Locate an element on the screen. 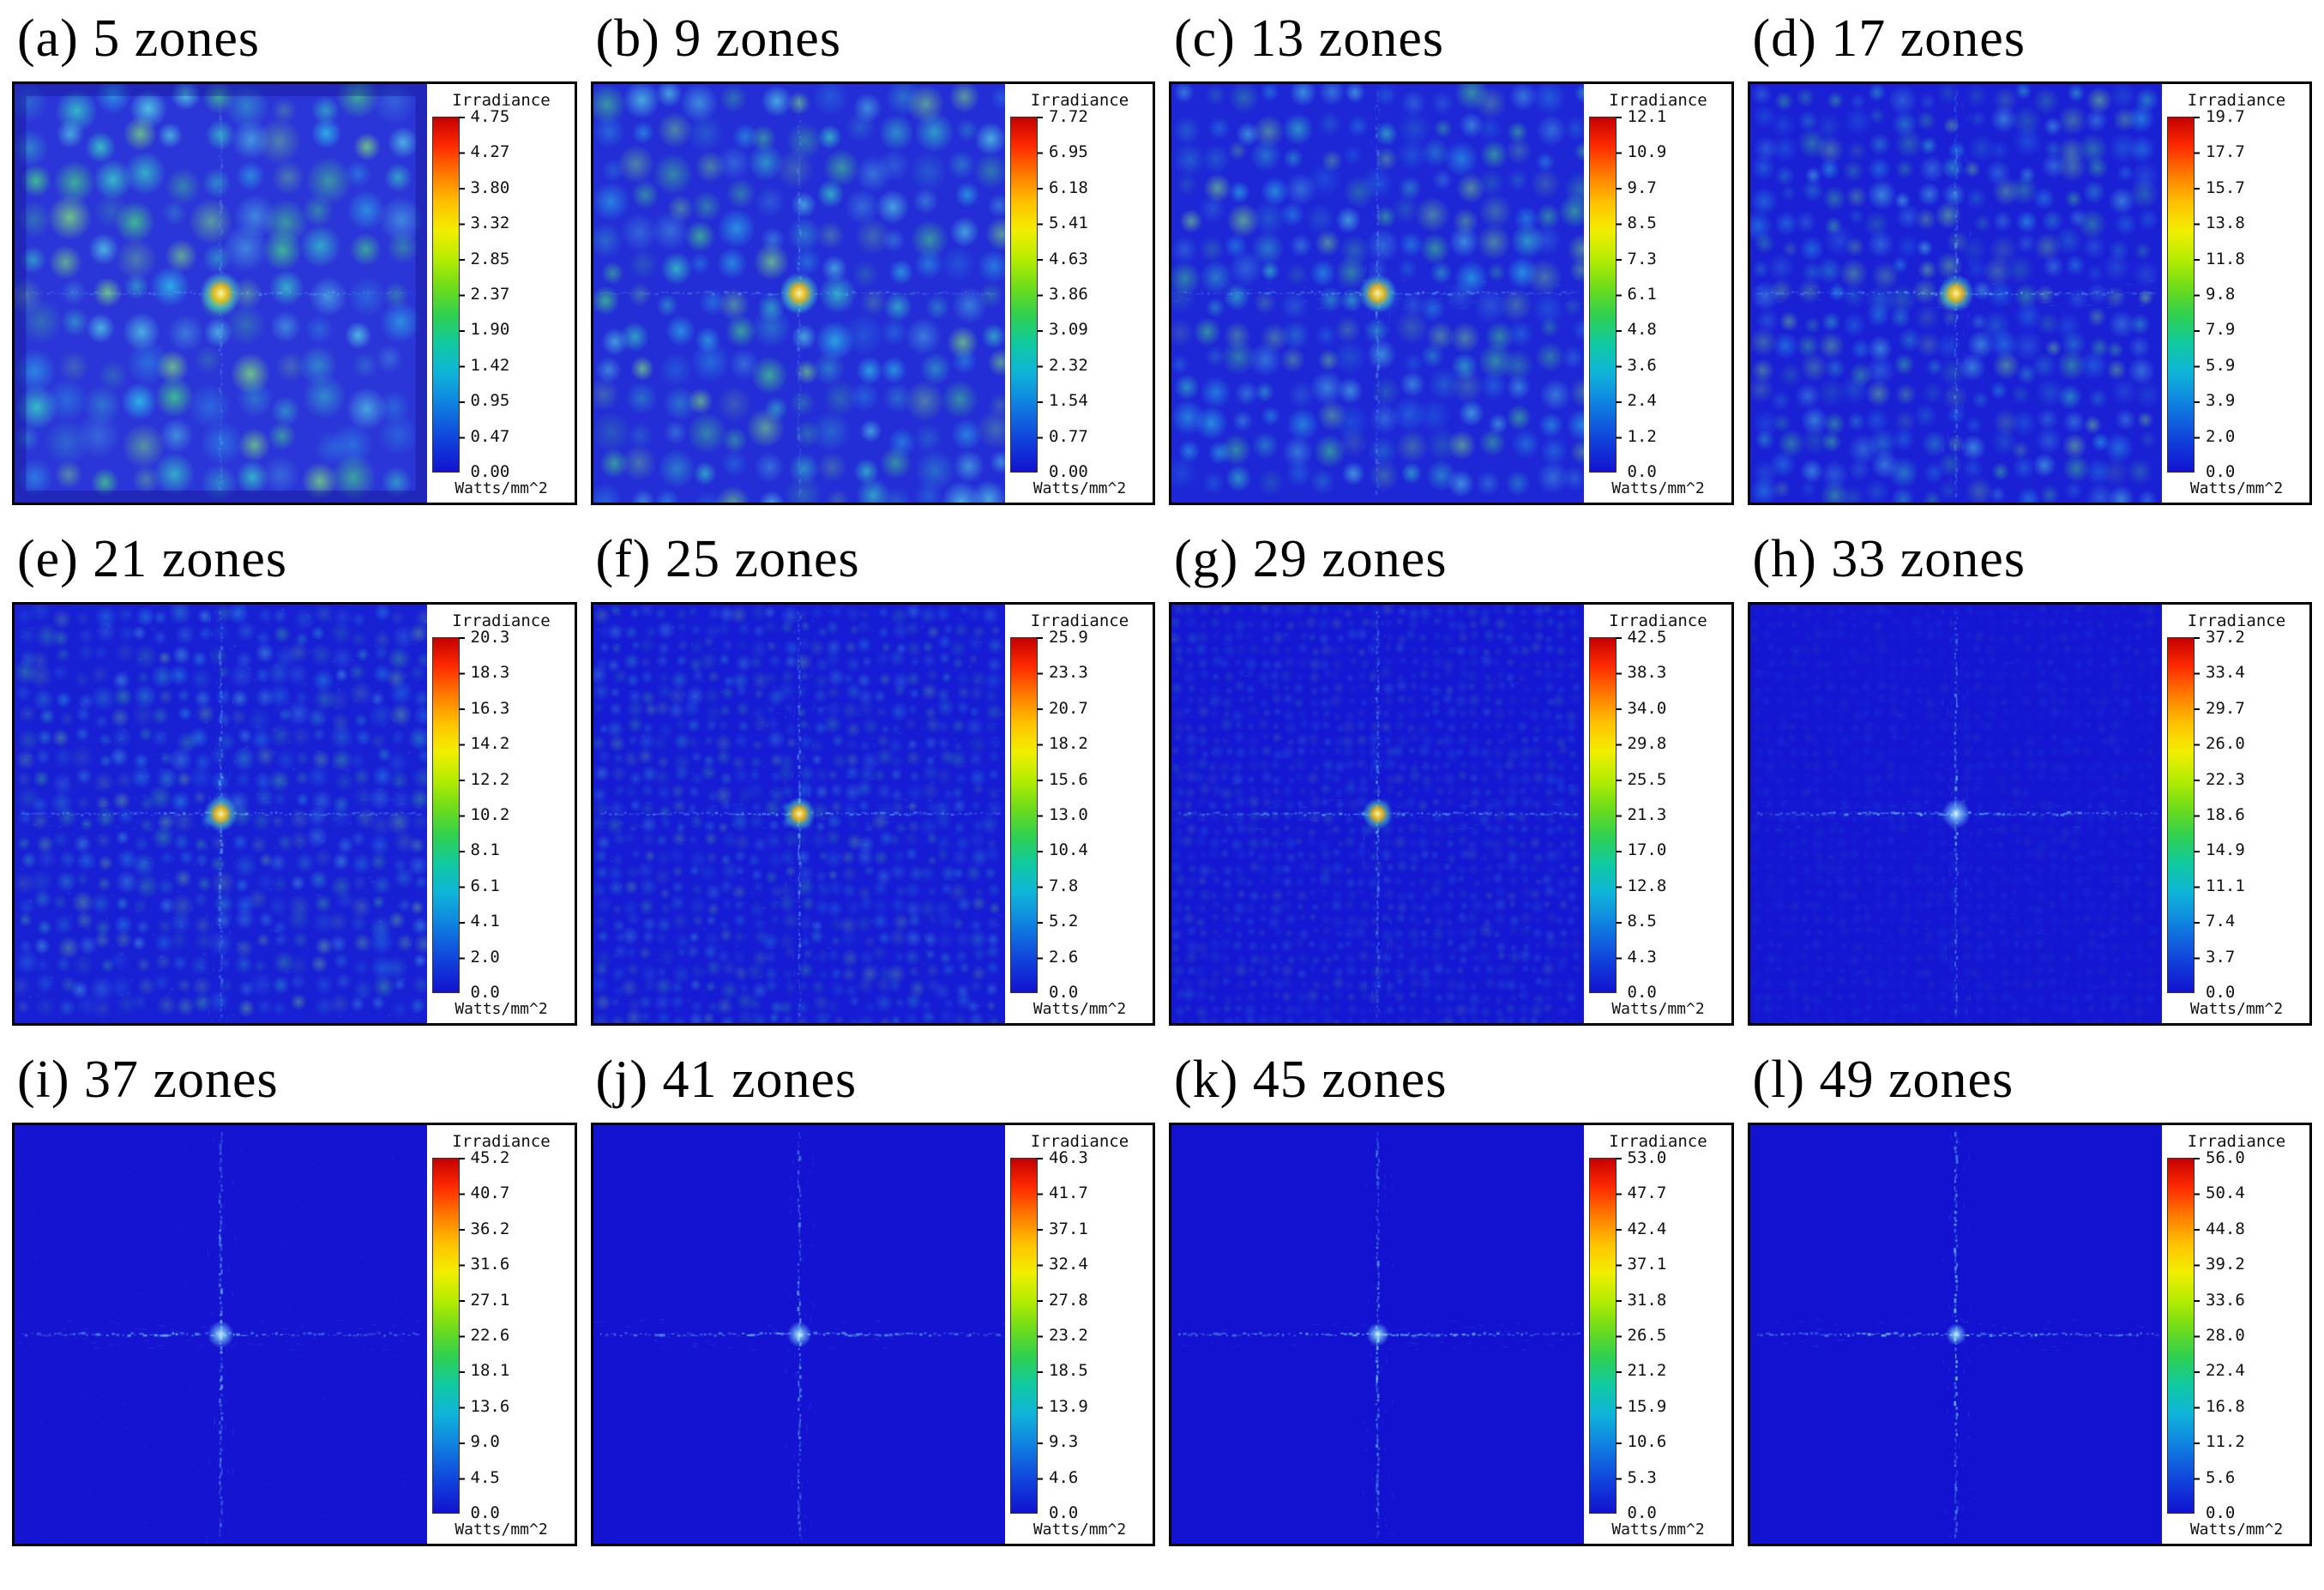  tick-label: 4.27 is located at coordinates (490, 152).